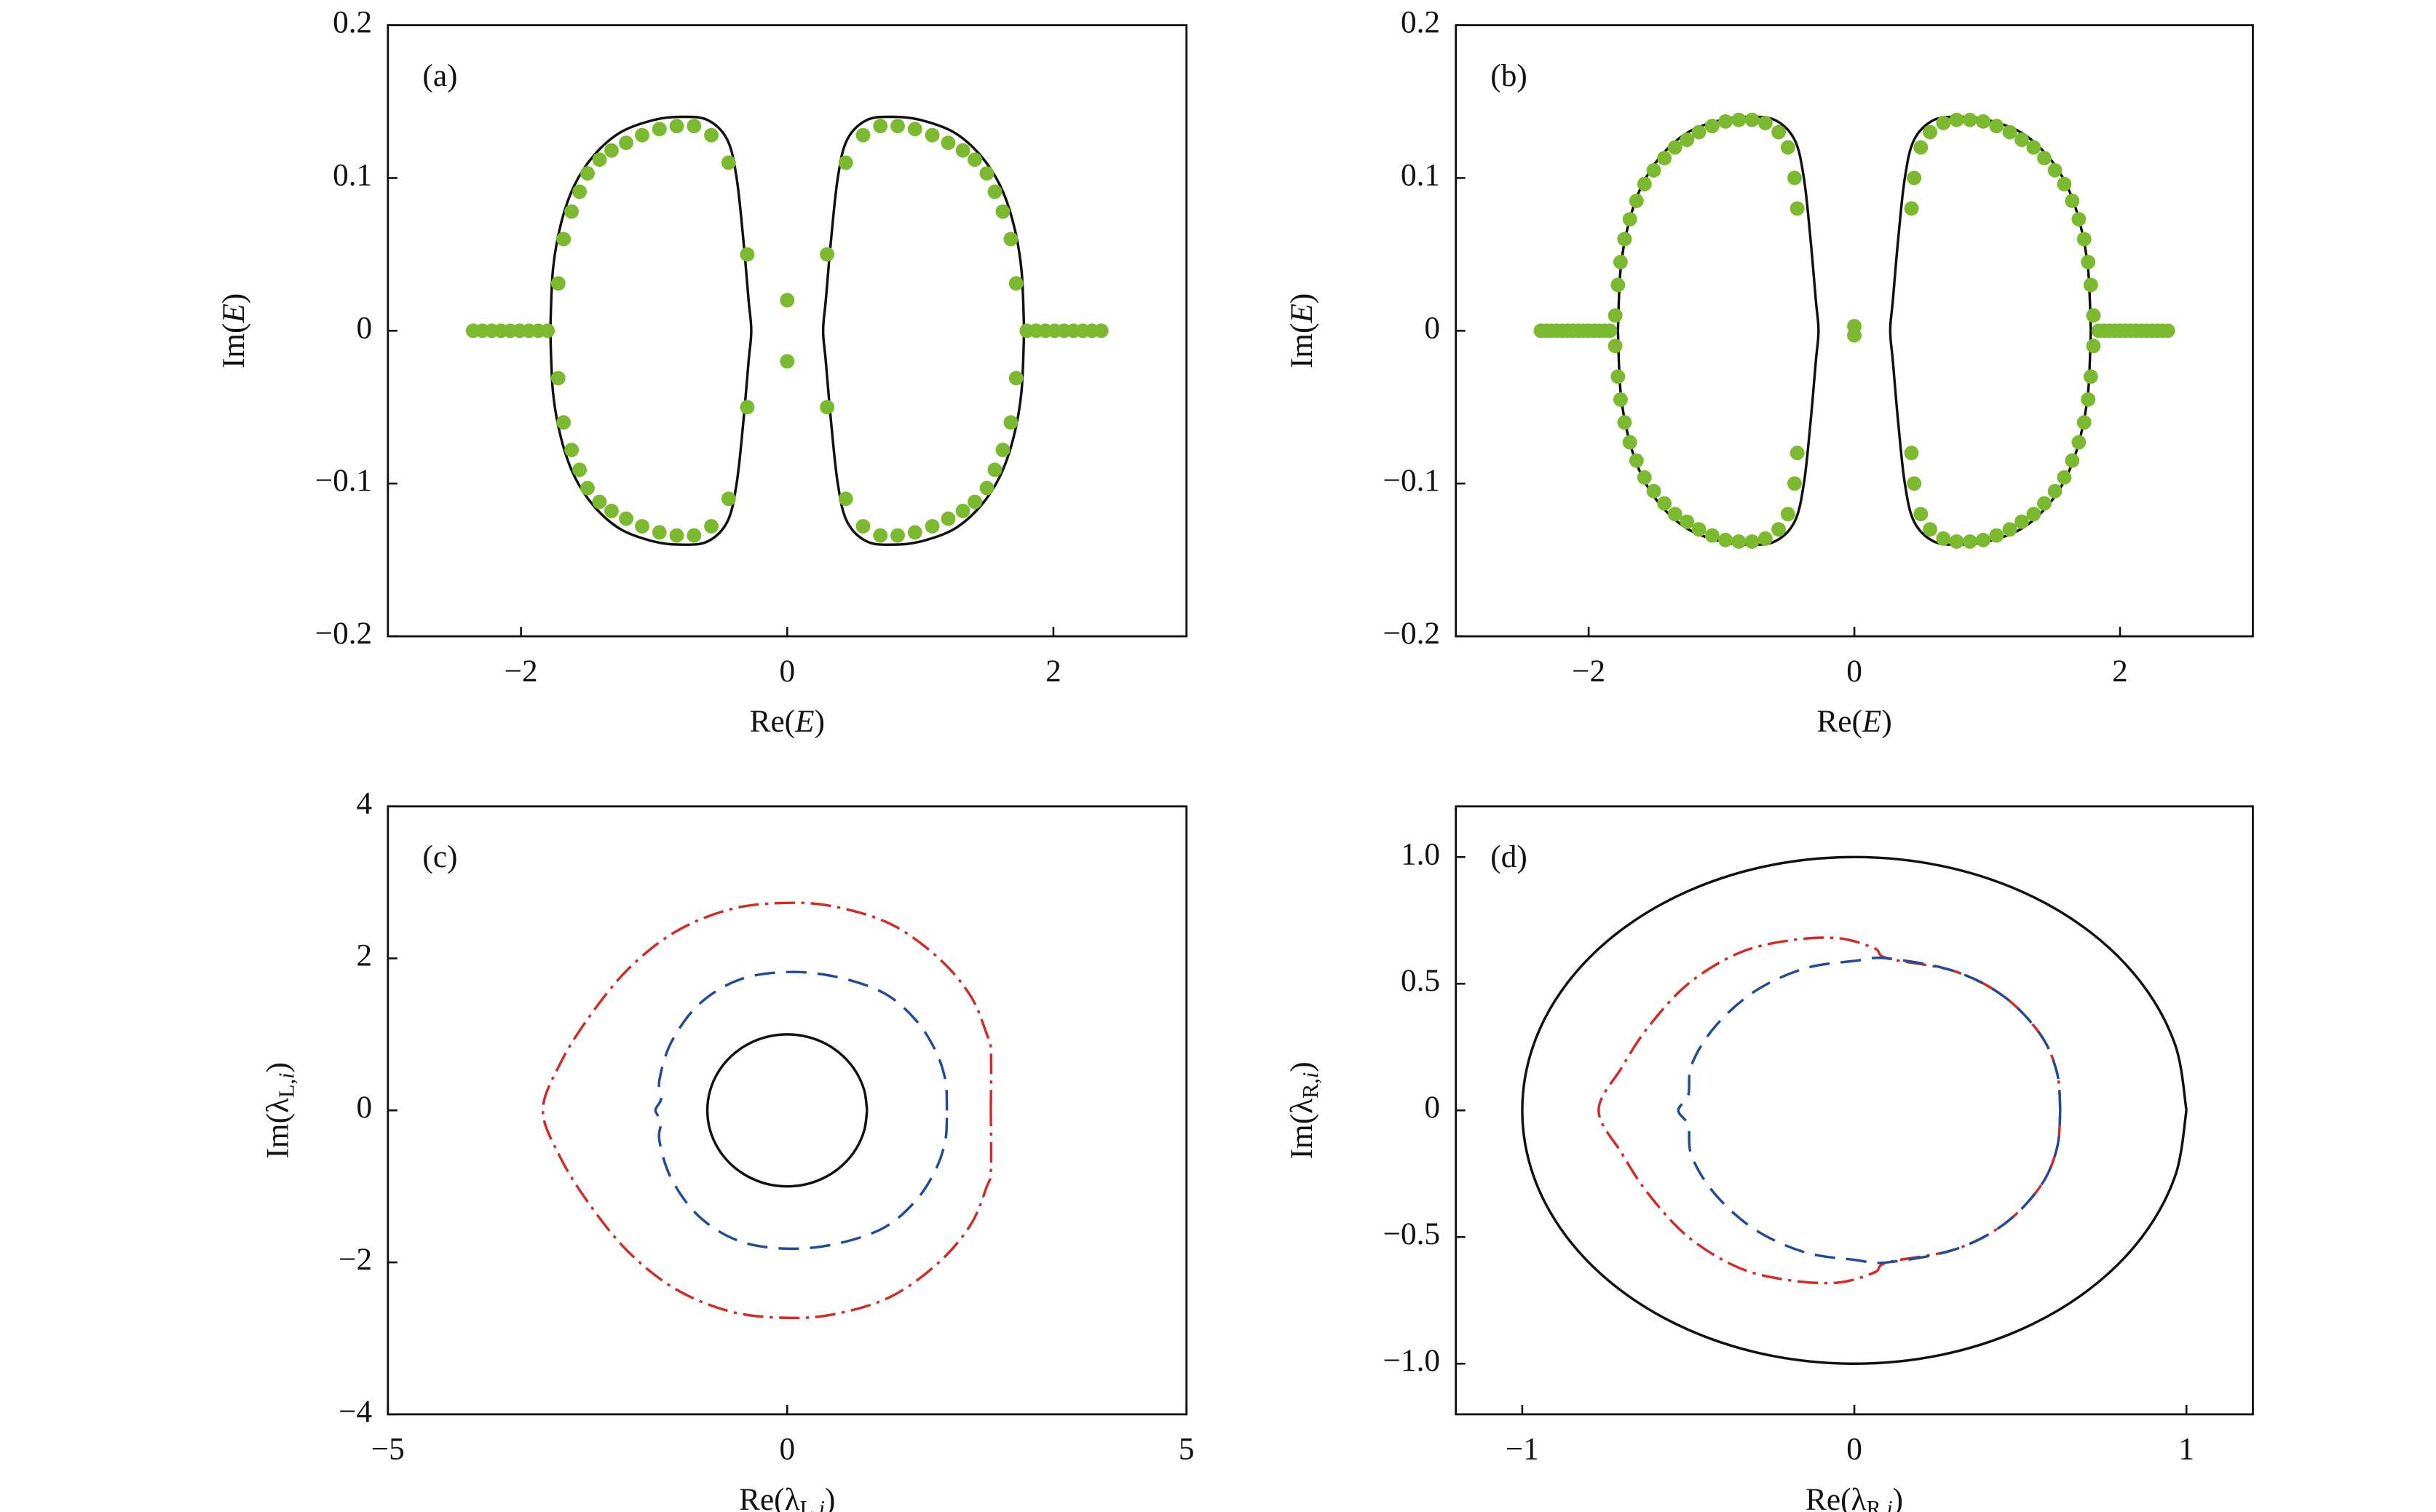  Describe the element at coordinates (2186, 1449) in the screenshot. I see `x-tick-label: 1` at that location.